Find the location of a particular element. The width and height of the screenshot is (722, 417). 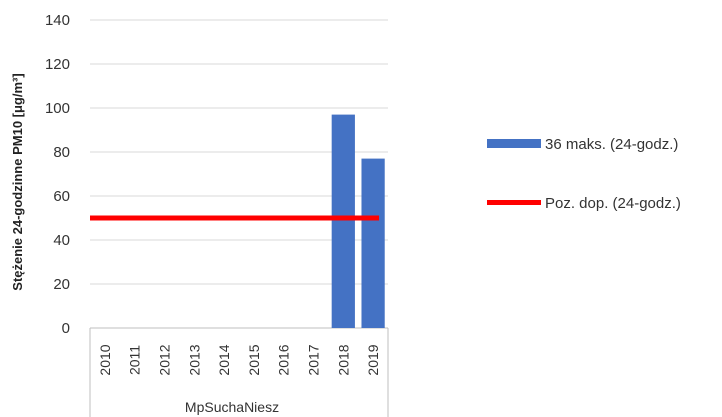

x-tick-label: 2015 is located at coordinates (254, 359).